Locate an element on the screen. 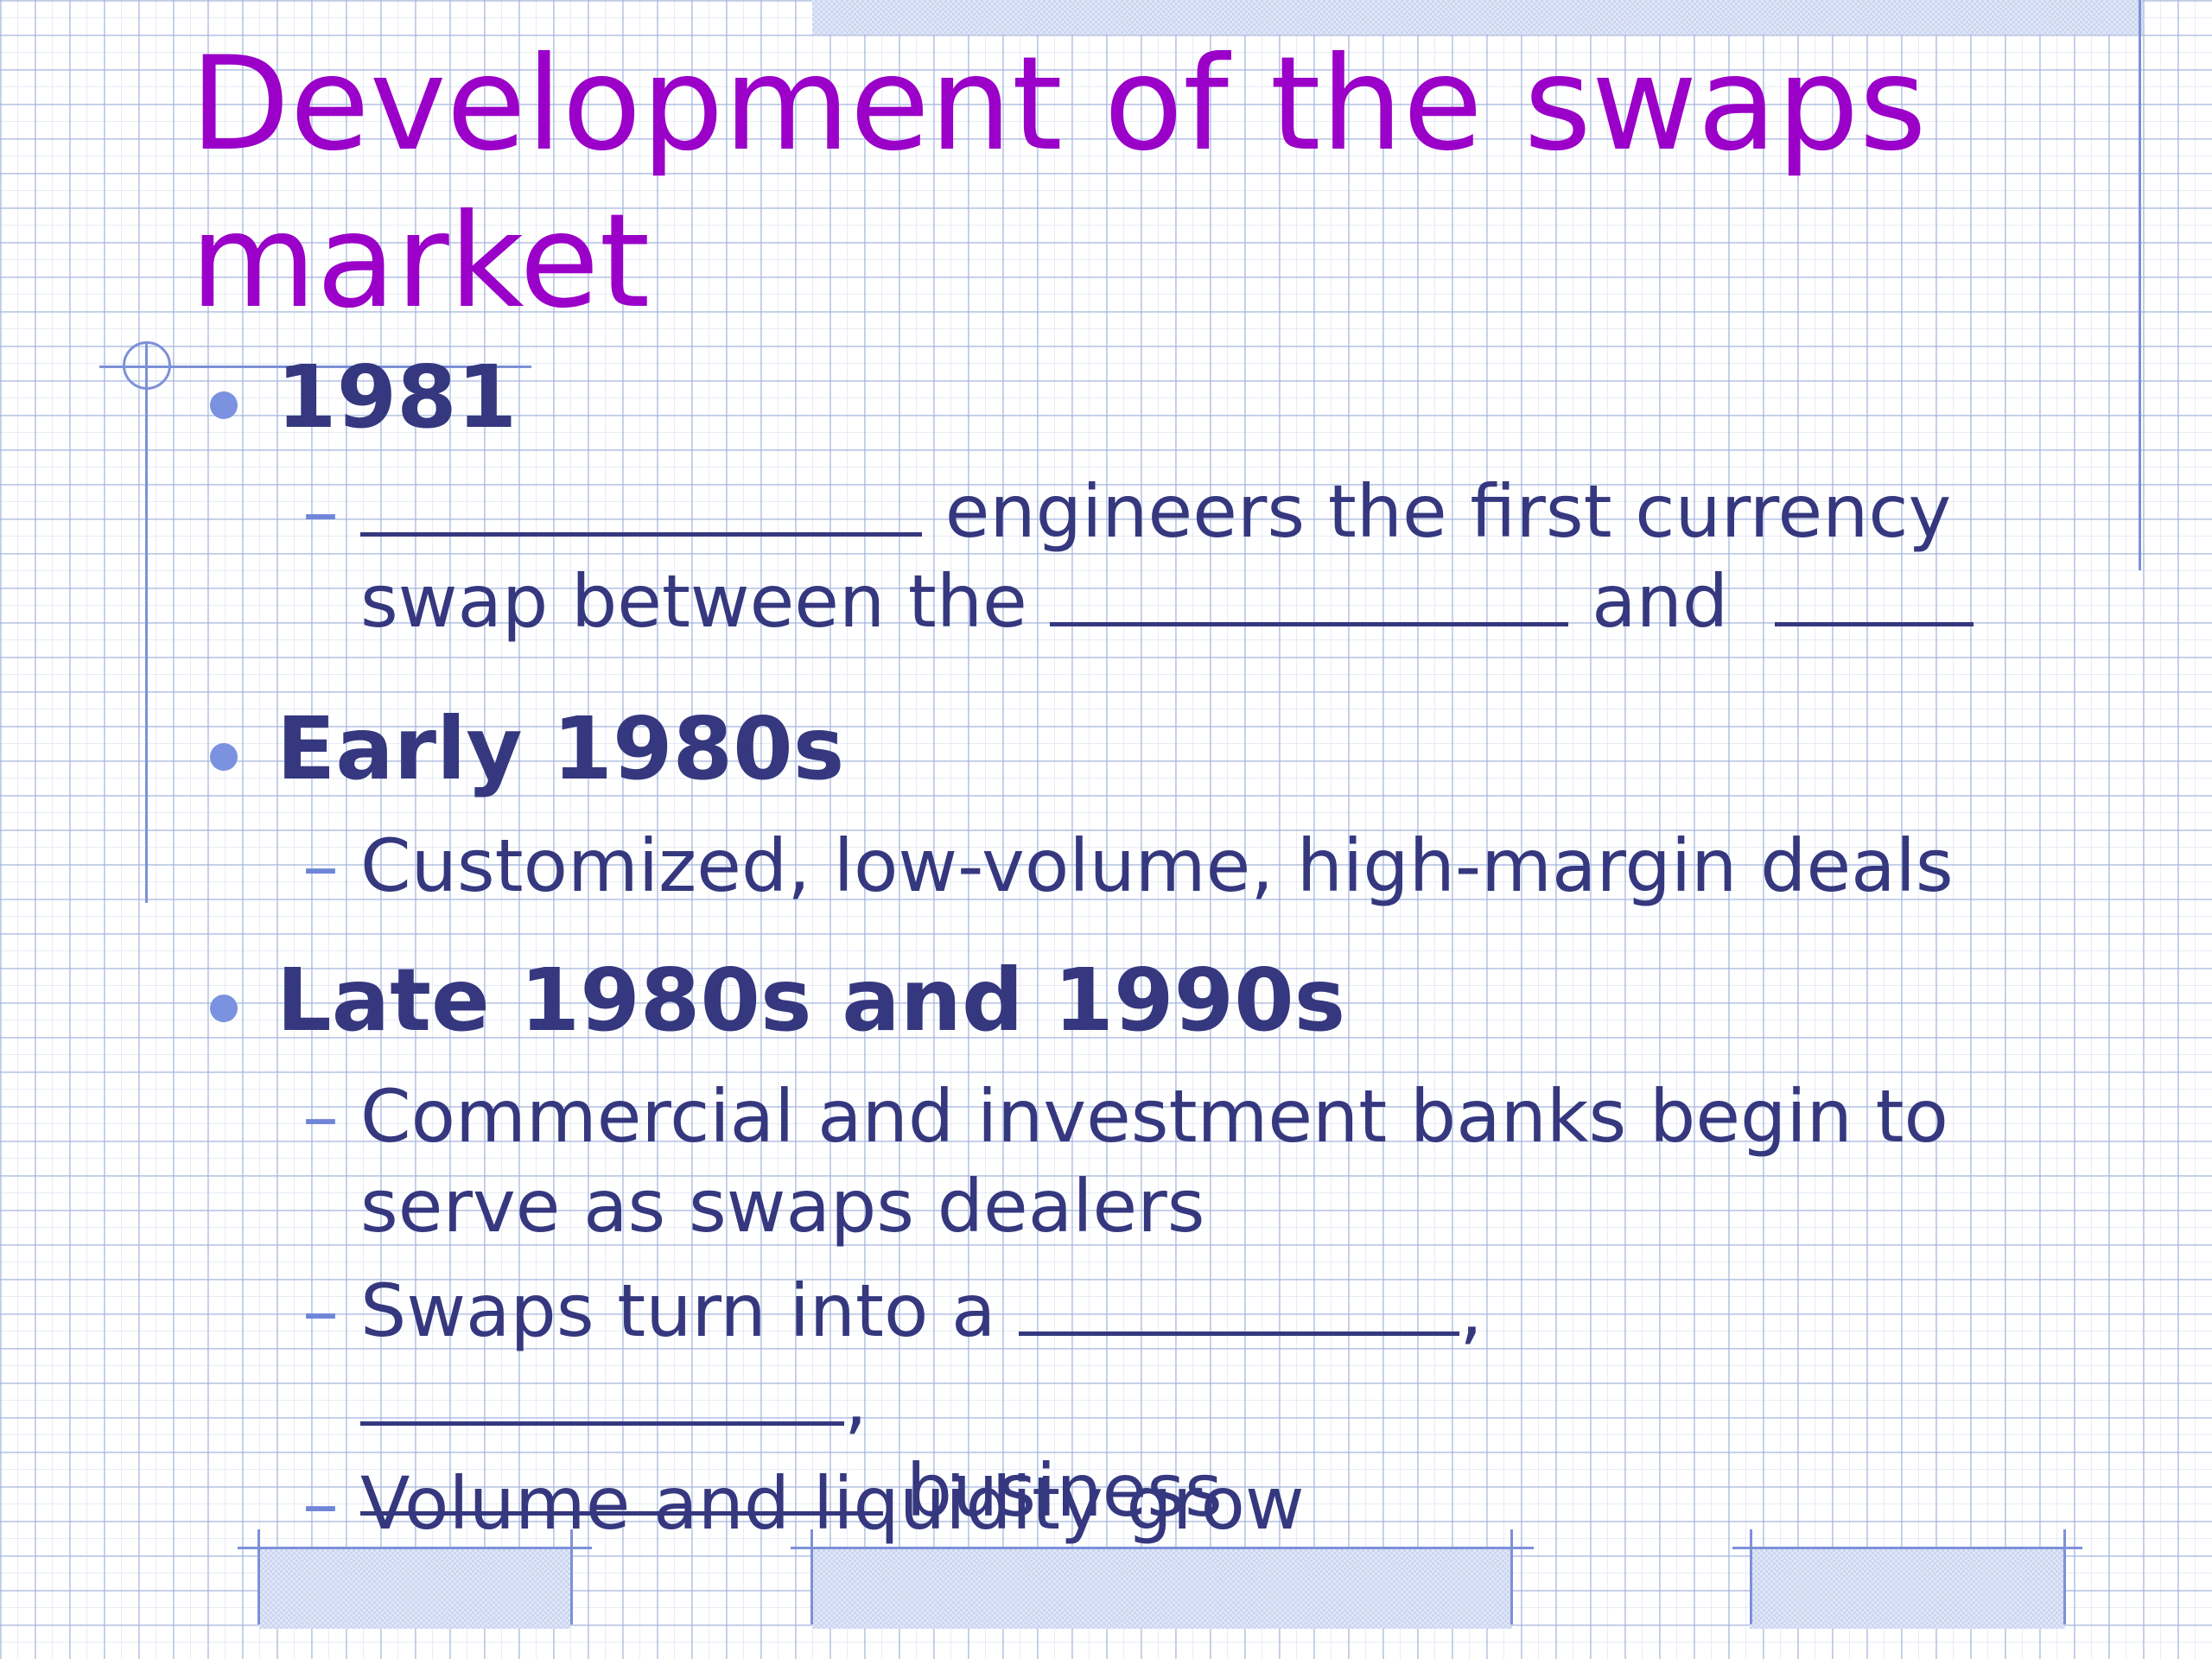 Image resolution: width=2212 pixels, height=1659 pixels. bottom-rule-middle is located at coordinates (1162, 1548).